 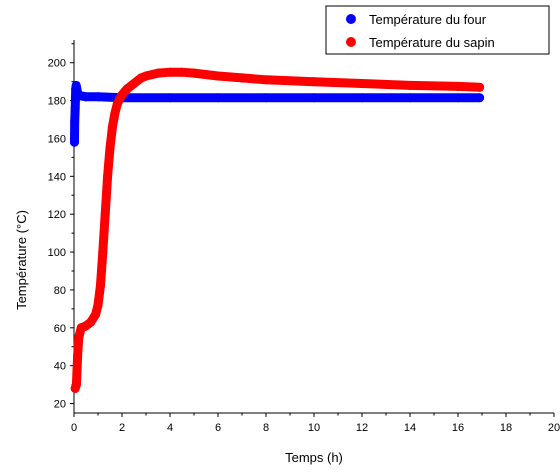 What do you see at coordinates (432, 42) in the screenshot?
I see `legend-label-sapin: Température du sapin` at bounding box center [432, 42].